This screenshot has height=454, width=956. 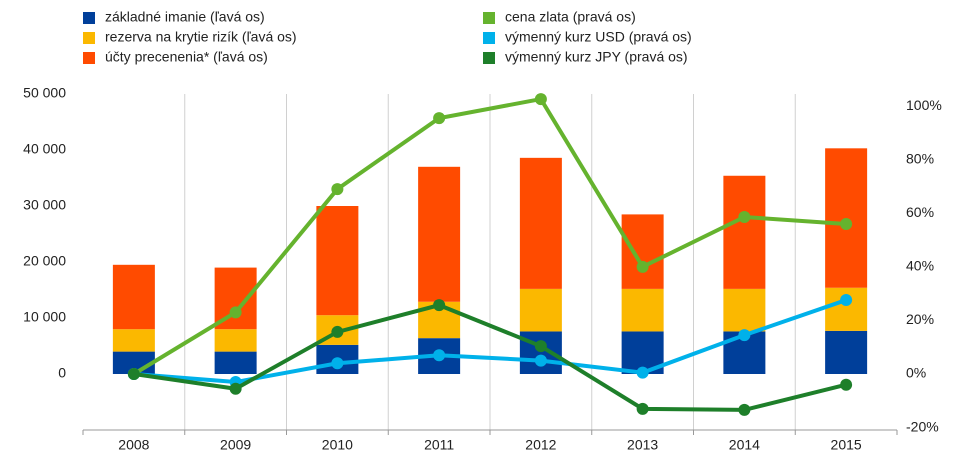 I want to click on legend-label: rezerva na krytie rizík (ľavá os), so click(x=201, y=37).